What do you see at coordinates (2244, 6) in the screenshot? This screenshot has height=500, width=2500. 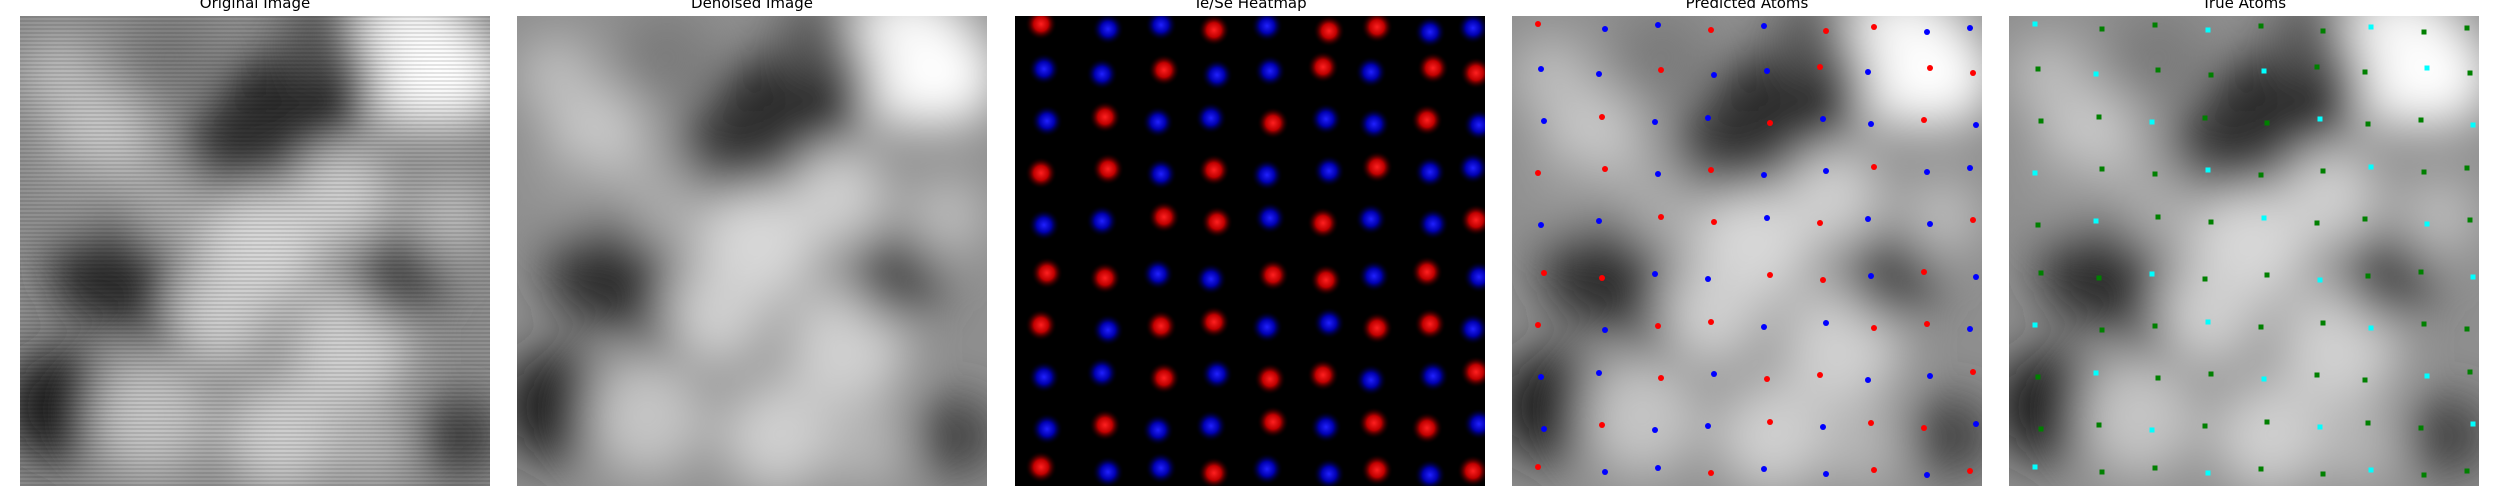 I see `panel-title-true: True Atoms` at bounding box center [2244, 6].